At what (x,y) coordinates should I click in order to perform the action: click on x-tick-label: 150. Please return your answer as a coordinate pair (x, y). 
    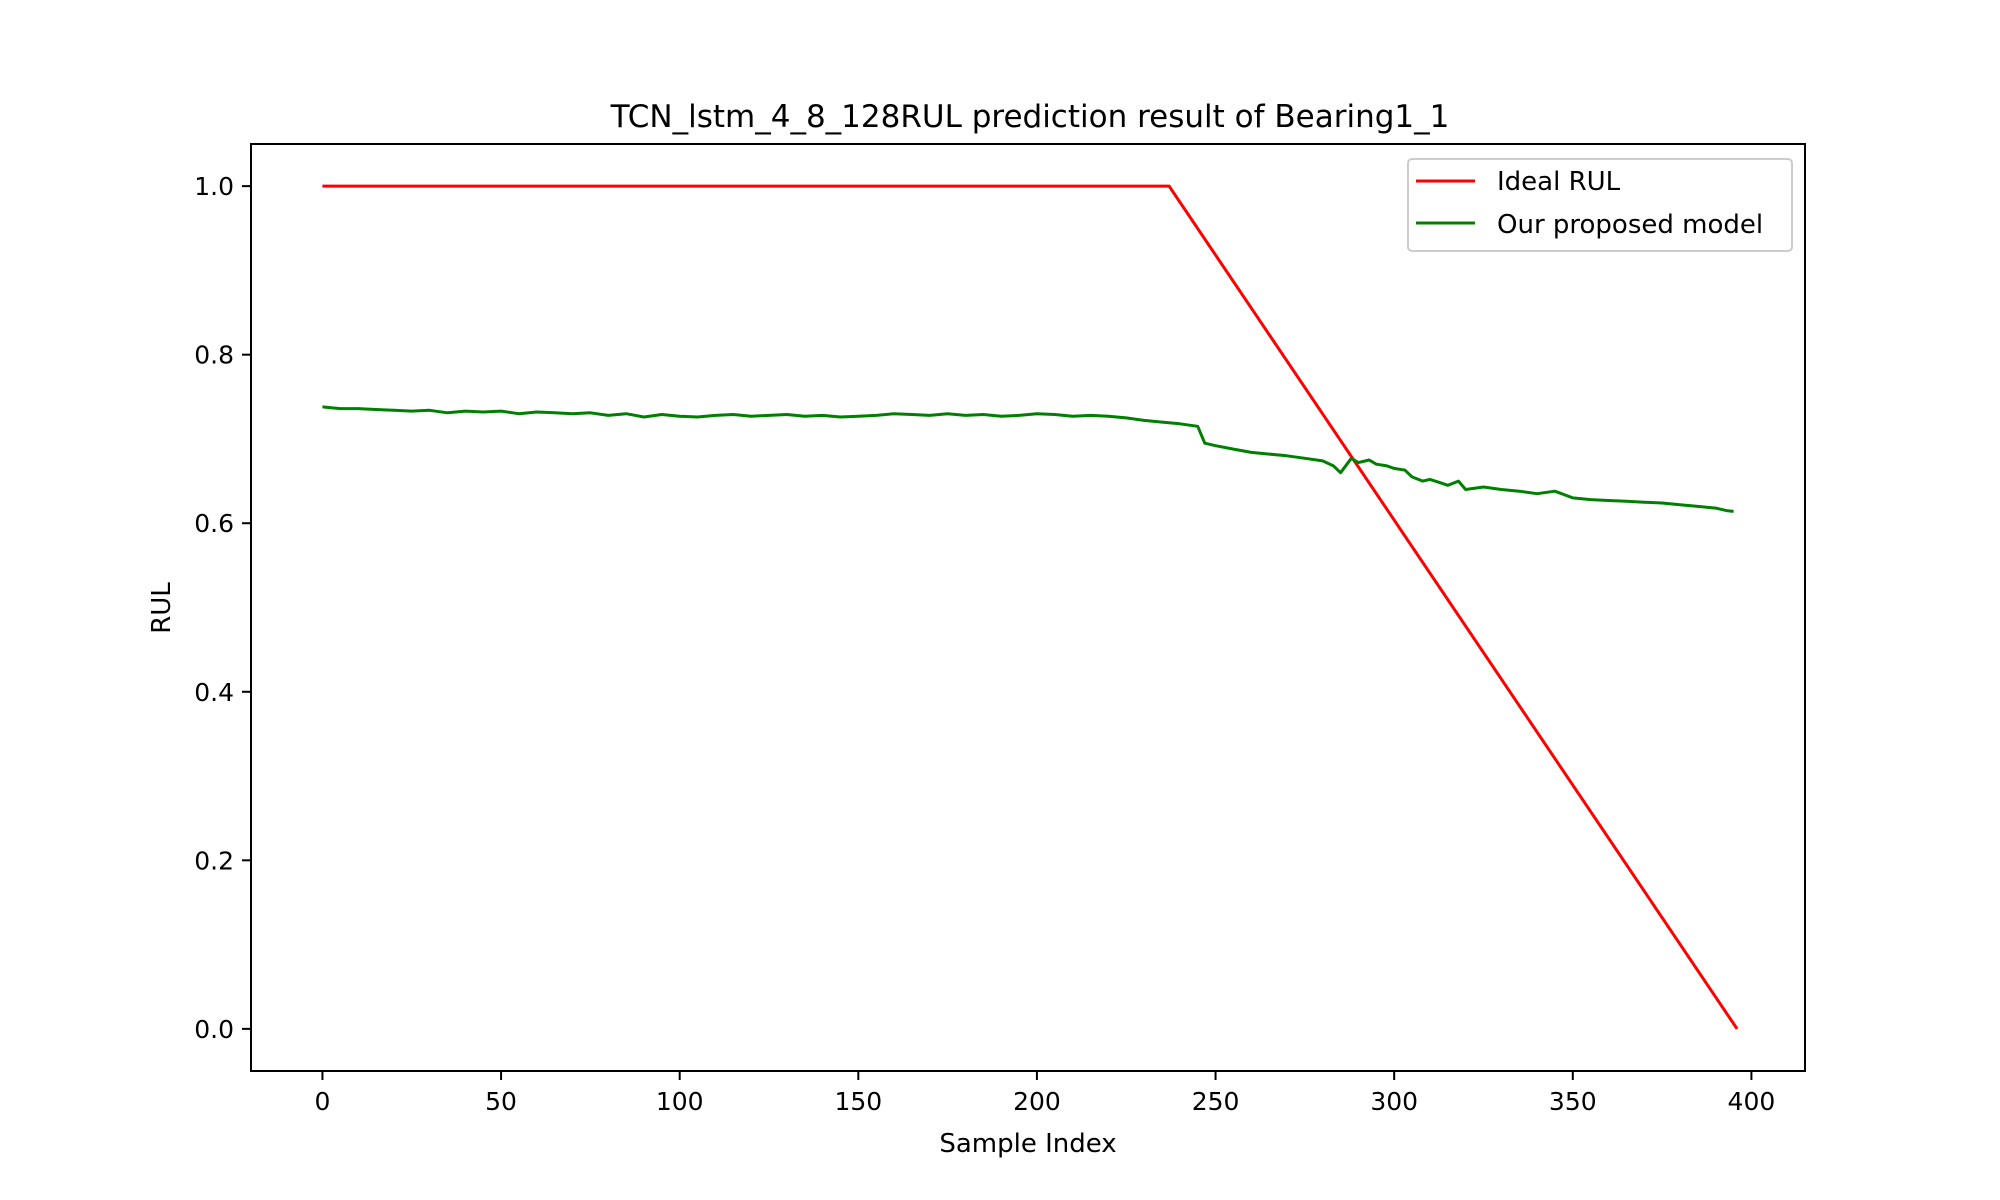
    Looking at the image, I should click on (858, 1101).